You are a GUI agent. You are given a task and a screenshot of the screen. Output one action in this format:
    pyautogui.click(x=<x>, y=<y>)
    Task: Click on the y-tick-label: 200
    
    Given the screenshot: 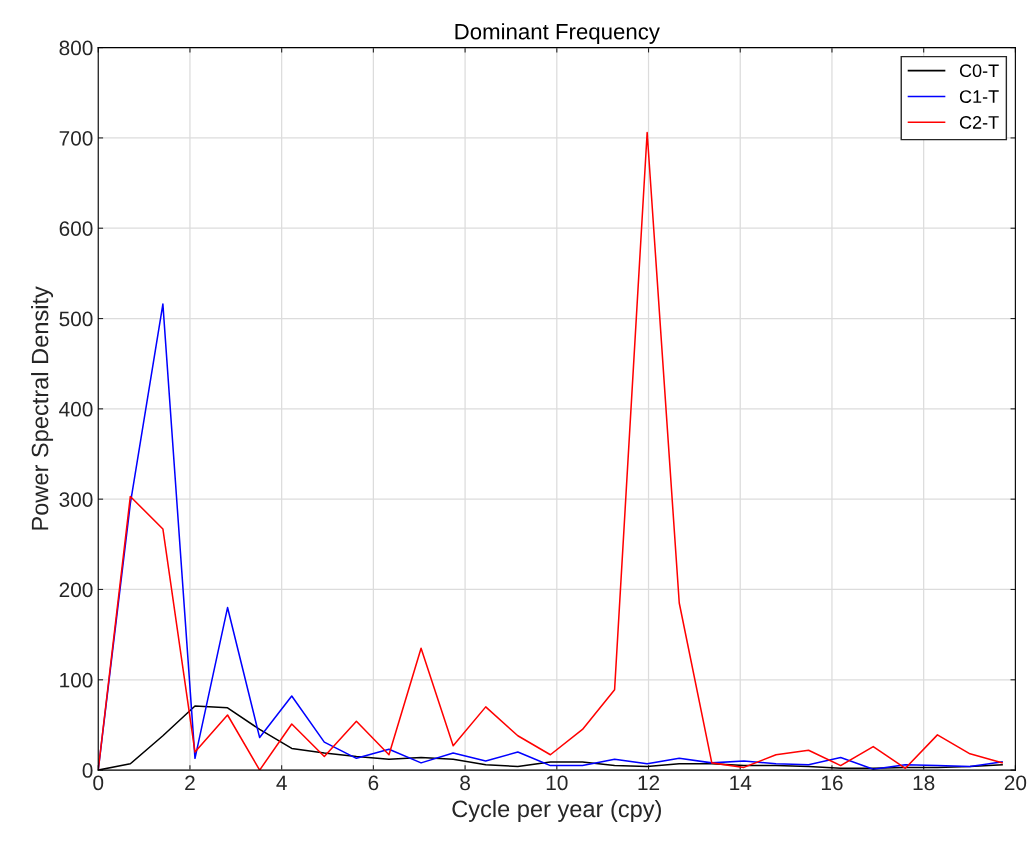 What is the action you would take?
    pyautogui.click(x=76, y=590)
    